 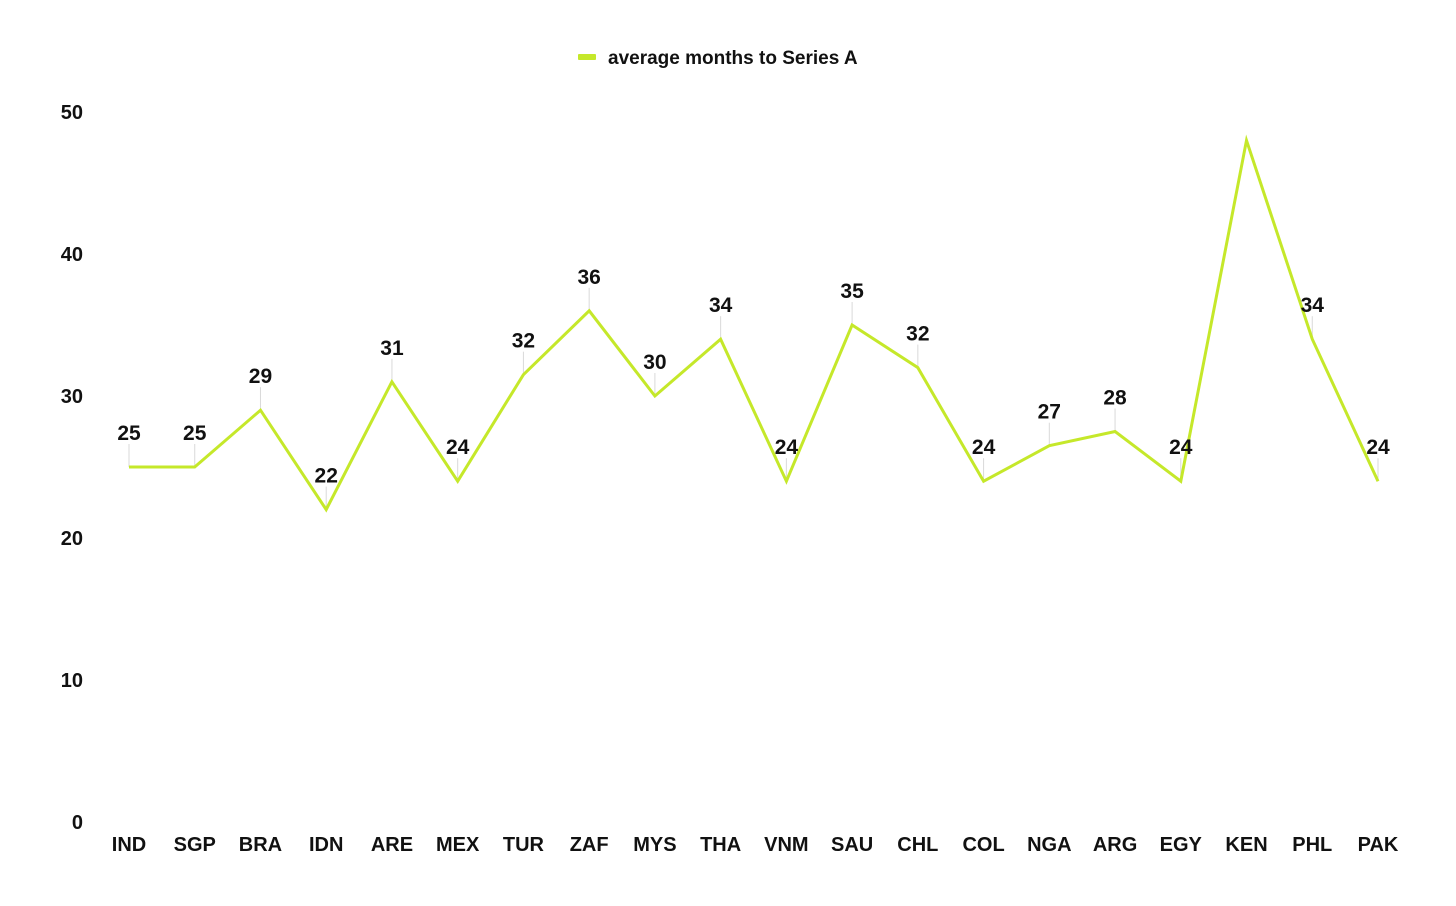 What do you see at coordinates (195, 845) in the screenshot?
I see `x-tick-label: SGP` at bounding box center [195, 845].